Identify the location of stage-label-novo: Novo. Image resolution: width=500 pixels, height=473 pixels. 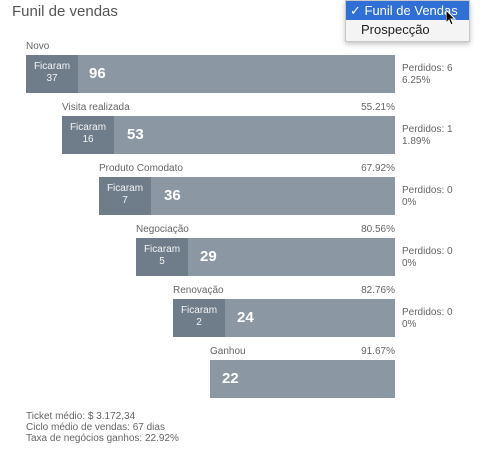
(38, 46).